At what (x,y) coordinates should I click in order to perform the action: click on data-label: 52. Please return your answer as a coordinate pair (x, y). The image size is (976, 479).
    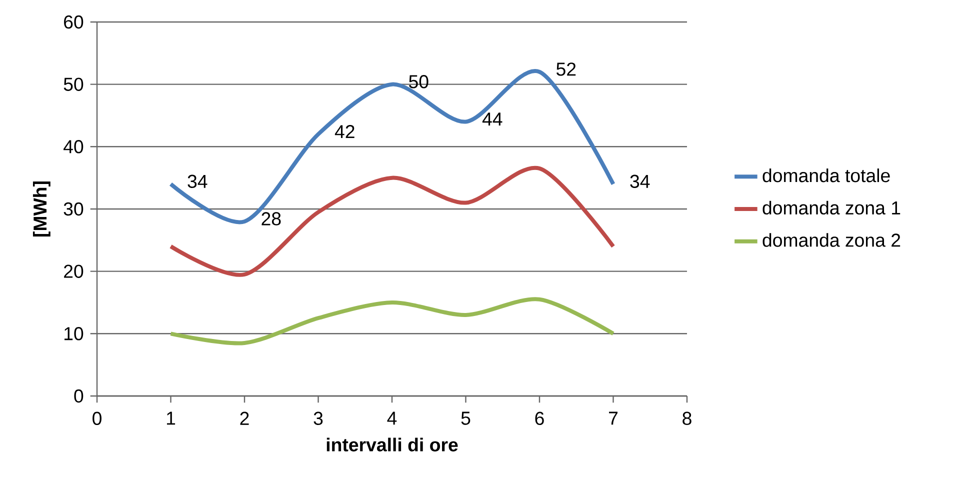
    Looking at the image, I should click on (566, 69).